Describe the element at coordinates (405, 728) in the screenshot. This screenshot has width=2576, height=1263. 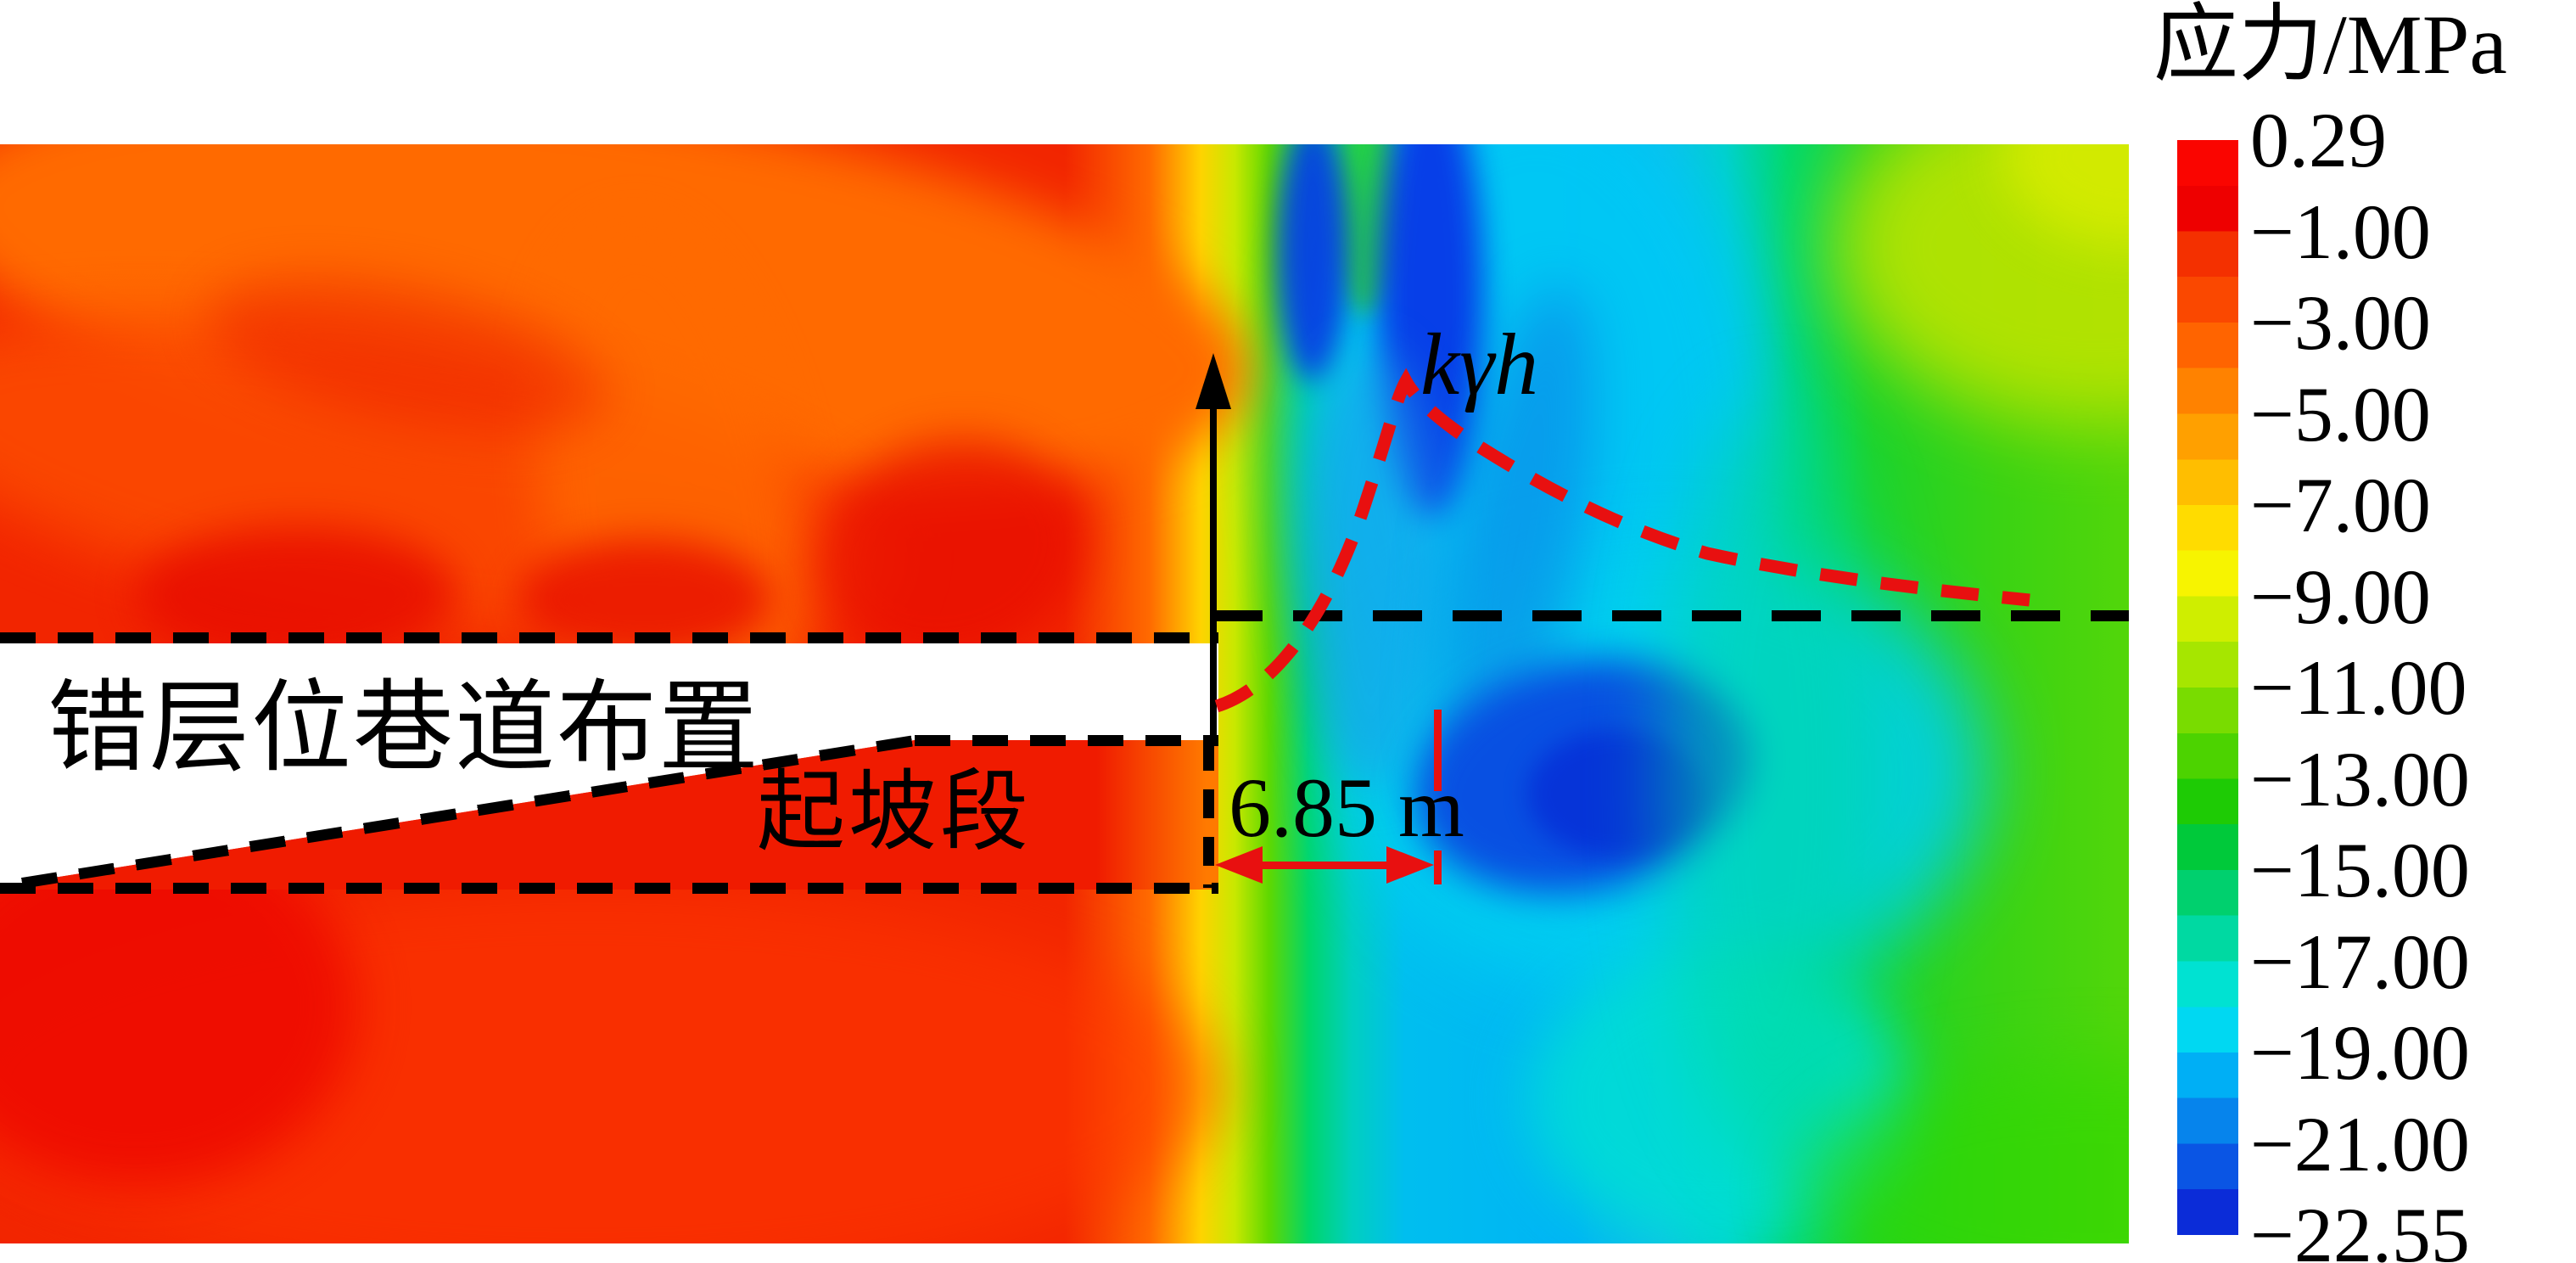
I see `roadway-layout-label: 错层位巷道布置` at that location.